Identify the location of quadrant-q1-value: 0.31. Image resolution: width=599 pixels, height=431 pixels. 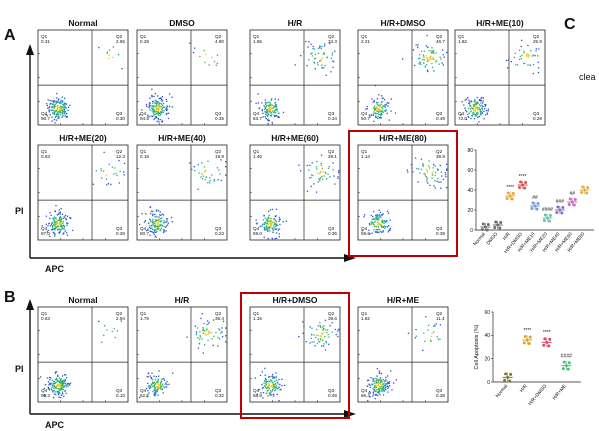
(45, 41).